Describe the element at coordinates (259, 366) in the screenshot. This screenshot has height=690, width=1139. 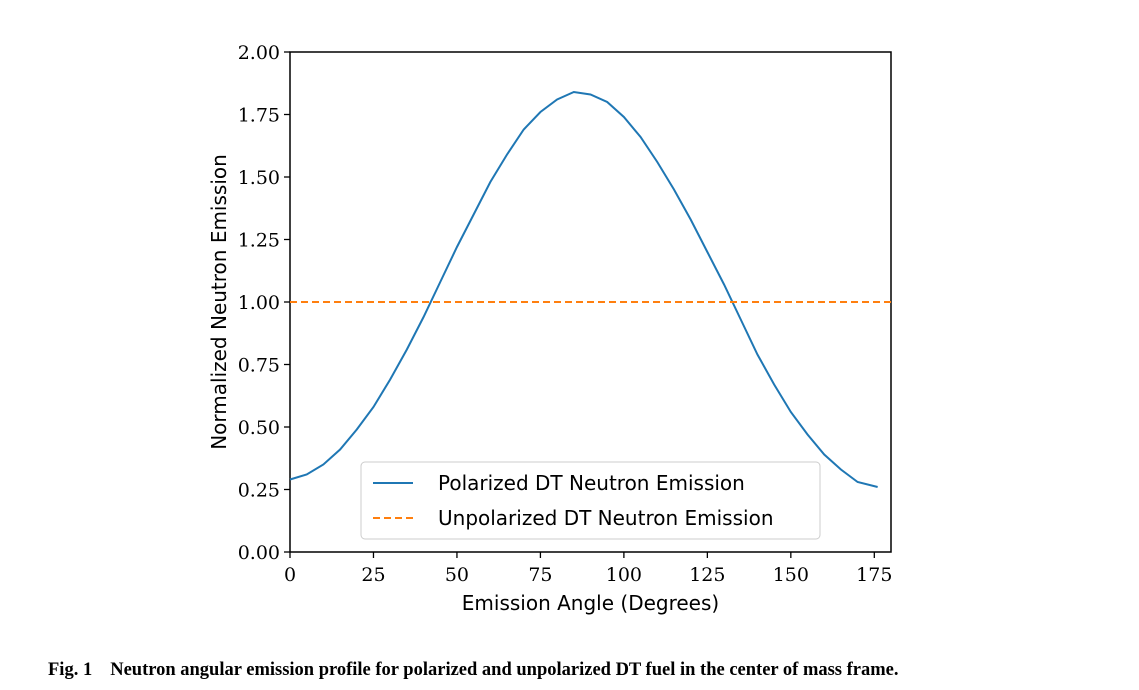
I see `y-tick-label: 0.75` at that location.